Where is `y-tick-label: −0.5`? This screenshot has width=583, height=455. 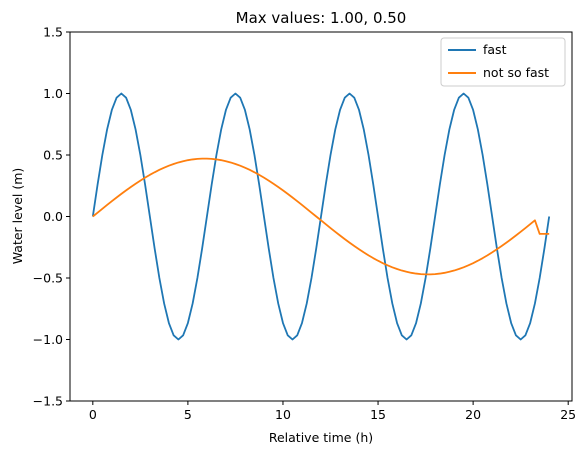
y-tick-label: −0.5 is located at coordinates (48, 278).